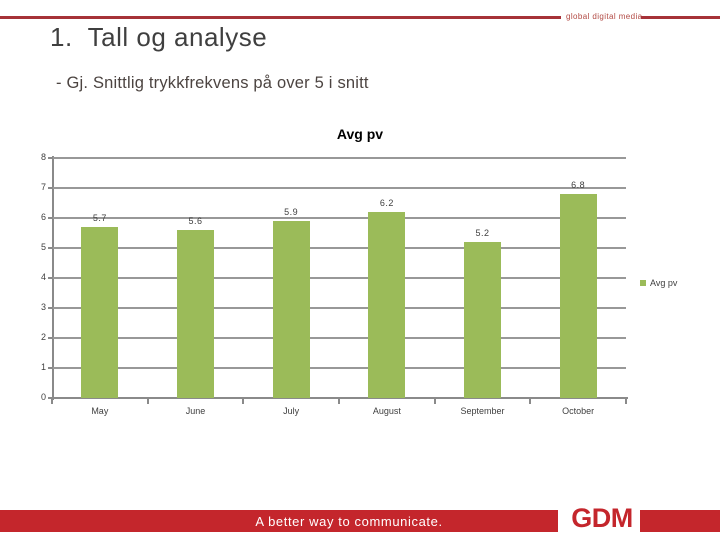  I want to click on footer-band-right, so click(680, 521).